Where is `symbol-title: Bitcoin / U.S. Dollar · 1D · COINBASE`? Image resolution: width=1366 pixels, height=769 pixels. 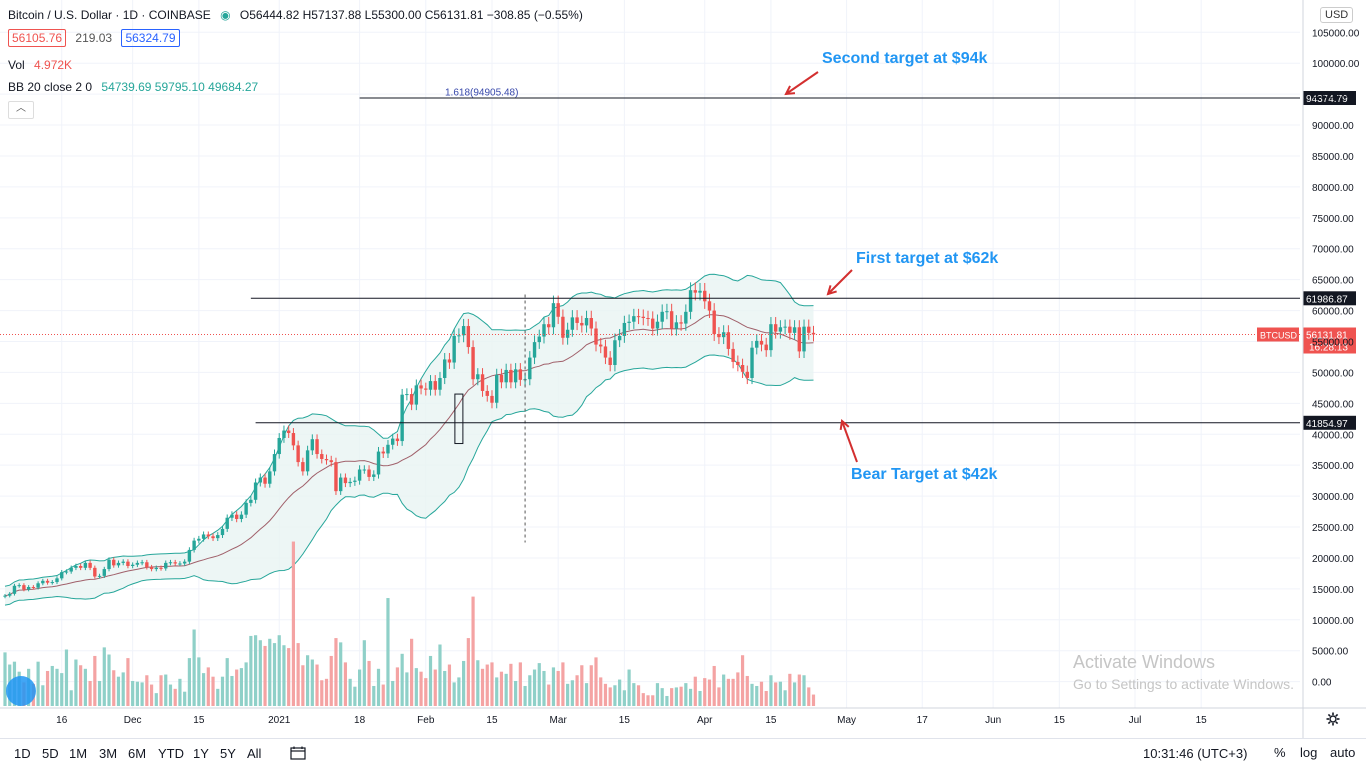
symbol-title: Bitcoin / U.S. Dollar · 1D · COINBASE is located at coordinates (109, 15).